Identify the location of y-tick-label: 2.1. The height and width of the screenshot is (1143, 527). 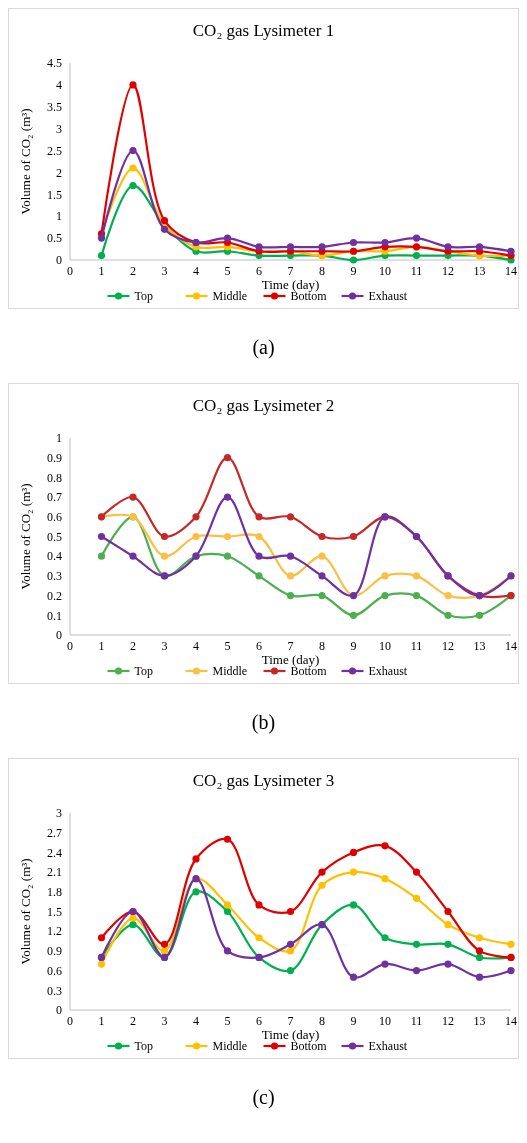
(54, 872).